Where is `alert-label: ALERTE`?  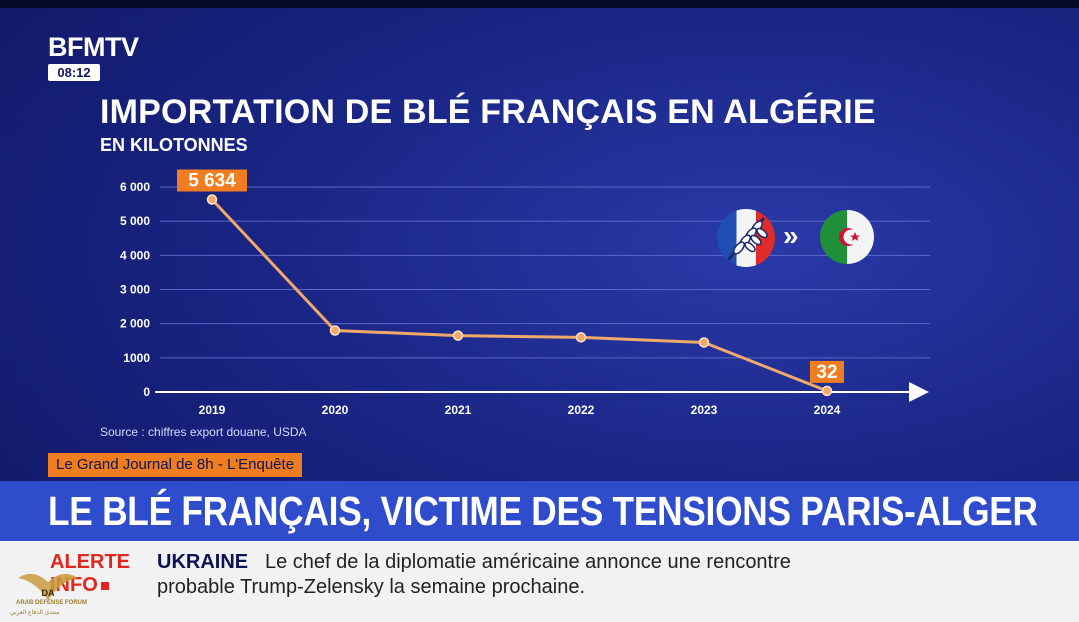
alert-label: ALERTE is located at coordinates (90, 562).